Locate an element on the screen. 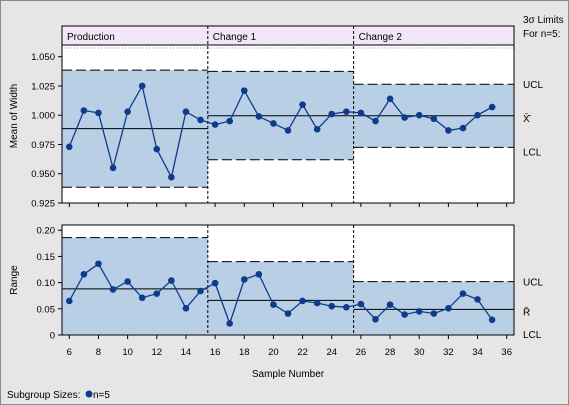  xbar-phase-header is located at coordinates (288, 35).